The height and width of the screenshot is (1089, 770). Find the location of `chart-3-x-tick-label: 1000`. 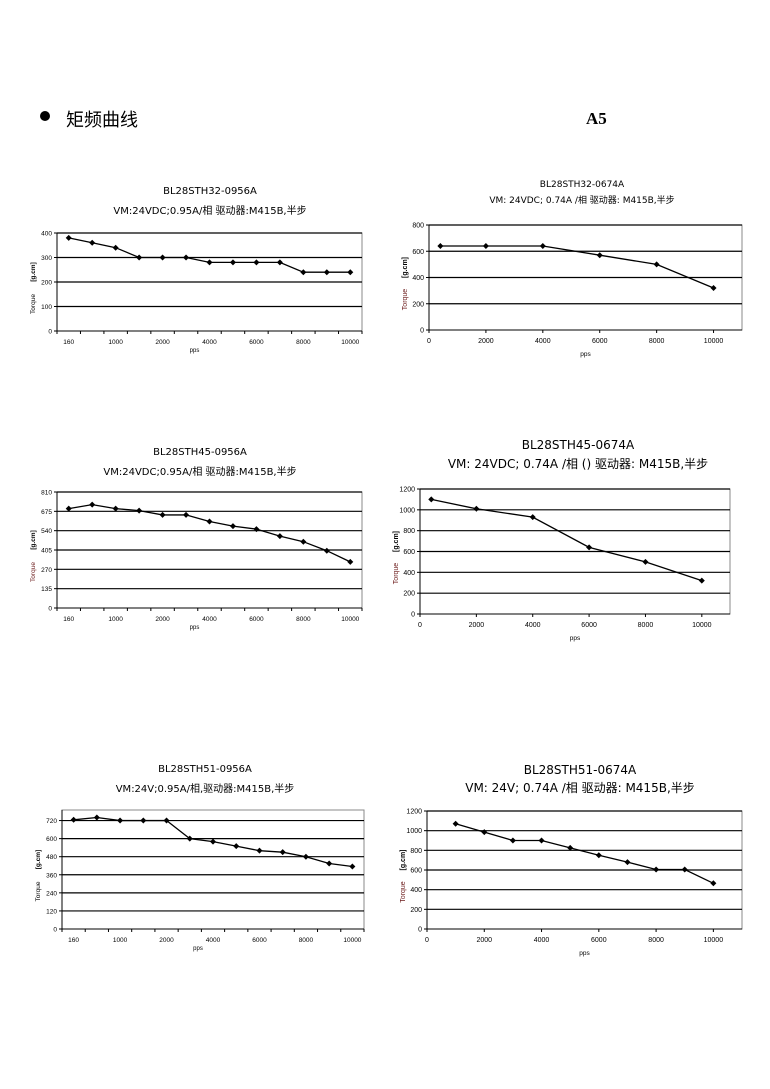

chart-3-x-tick-label: 1000 is located at coordinates (115, 619).